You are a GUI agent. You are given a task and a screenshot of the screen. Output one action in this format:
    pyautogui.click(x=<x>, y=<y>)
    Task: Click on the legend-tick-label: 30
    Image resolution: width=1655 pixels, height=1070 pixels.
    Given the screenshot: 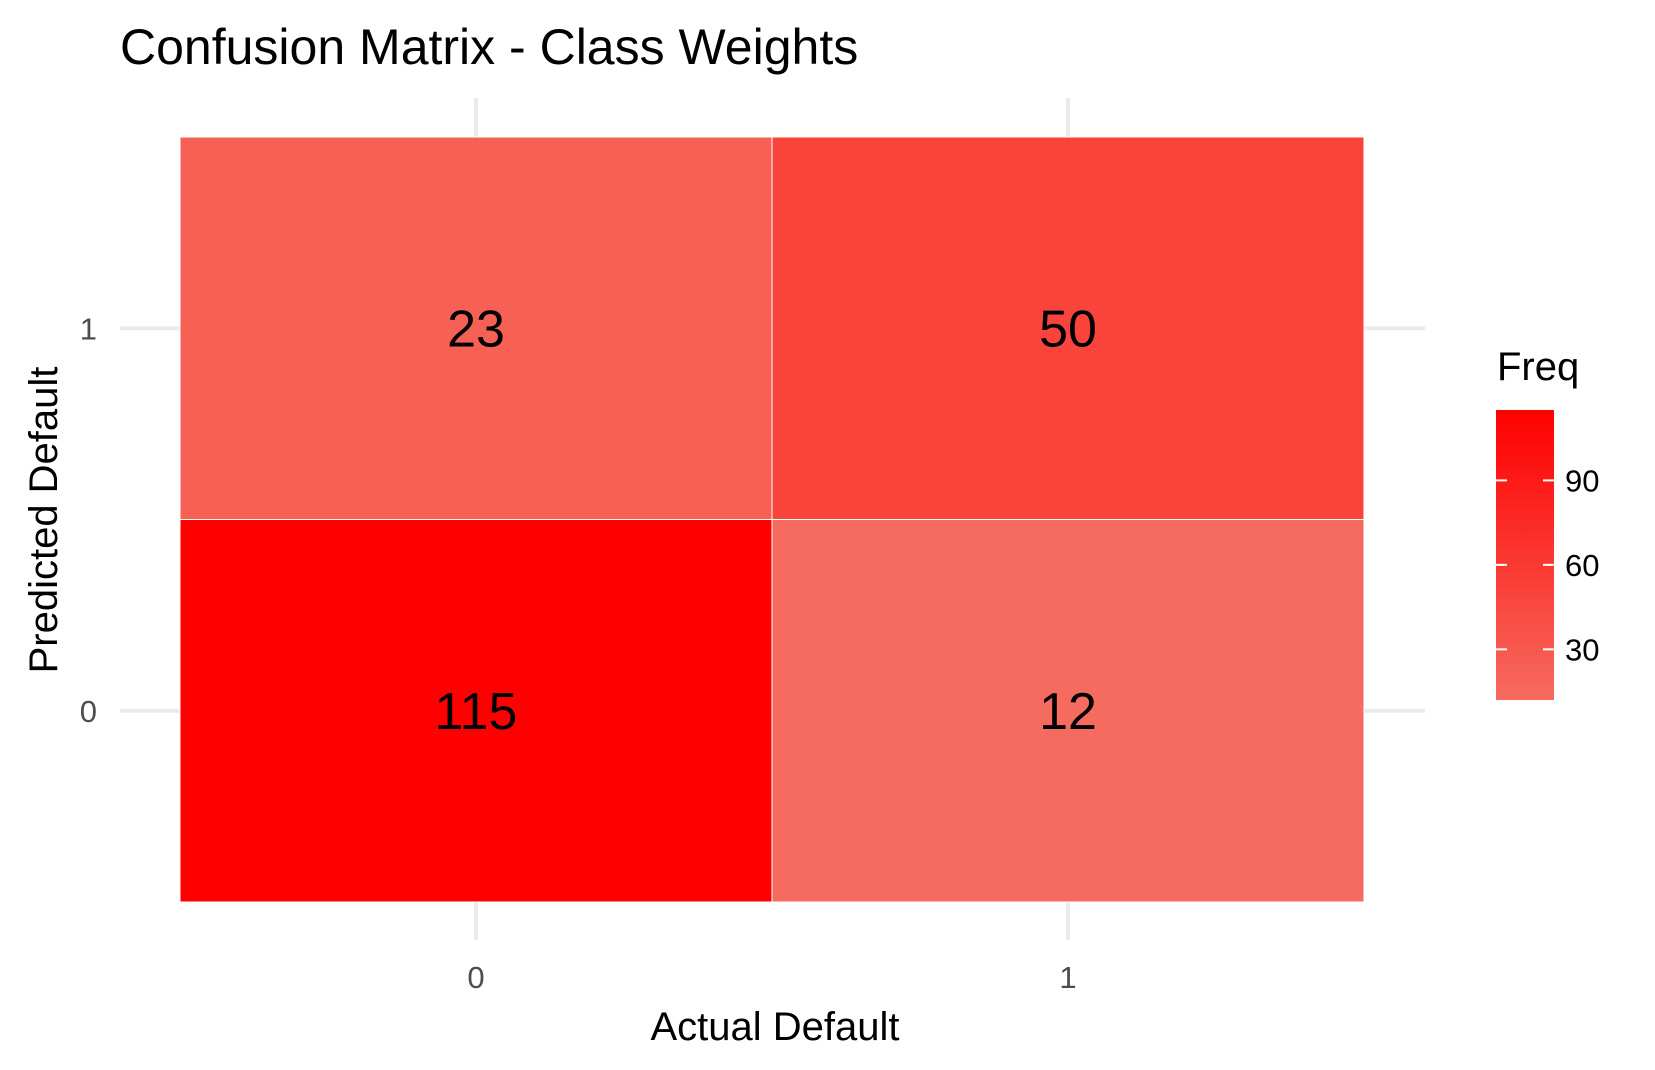 What is the action you would take?
    pyautogui.click(x=1582, y=649)
    